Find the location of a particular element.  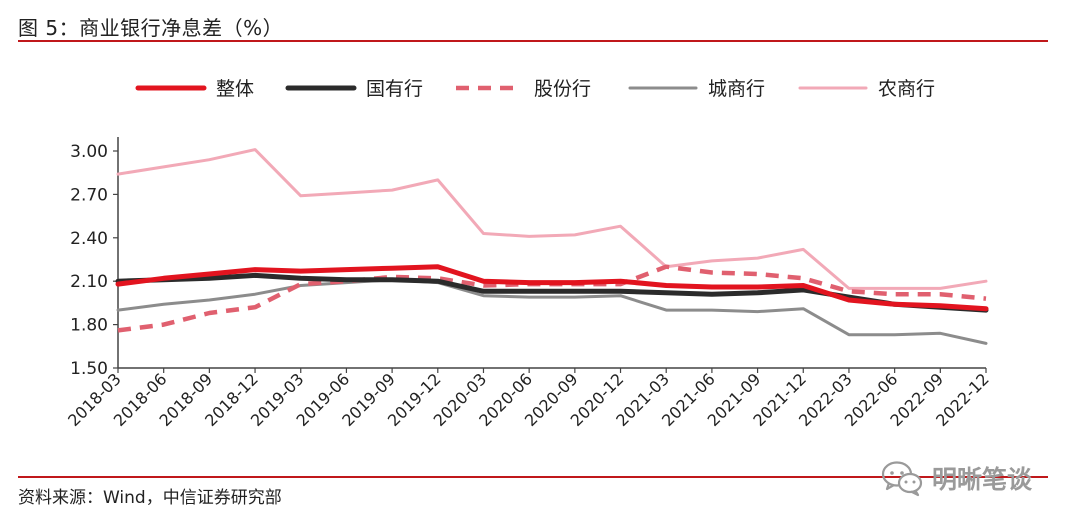

y-tick-label: 2.10 is located at coordinates (89, 282).